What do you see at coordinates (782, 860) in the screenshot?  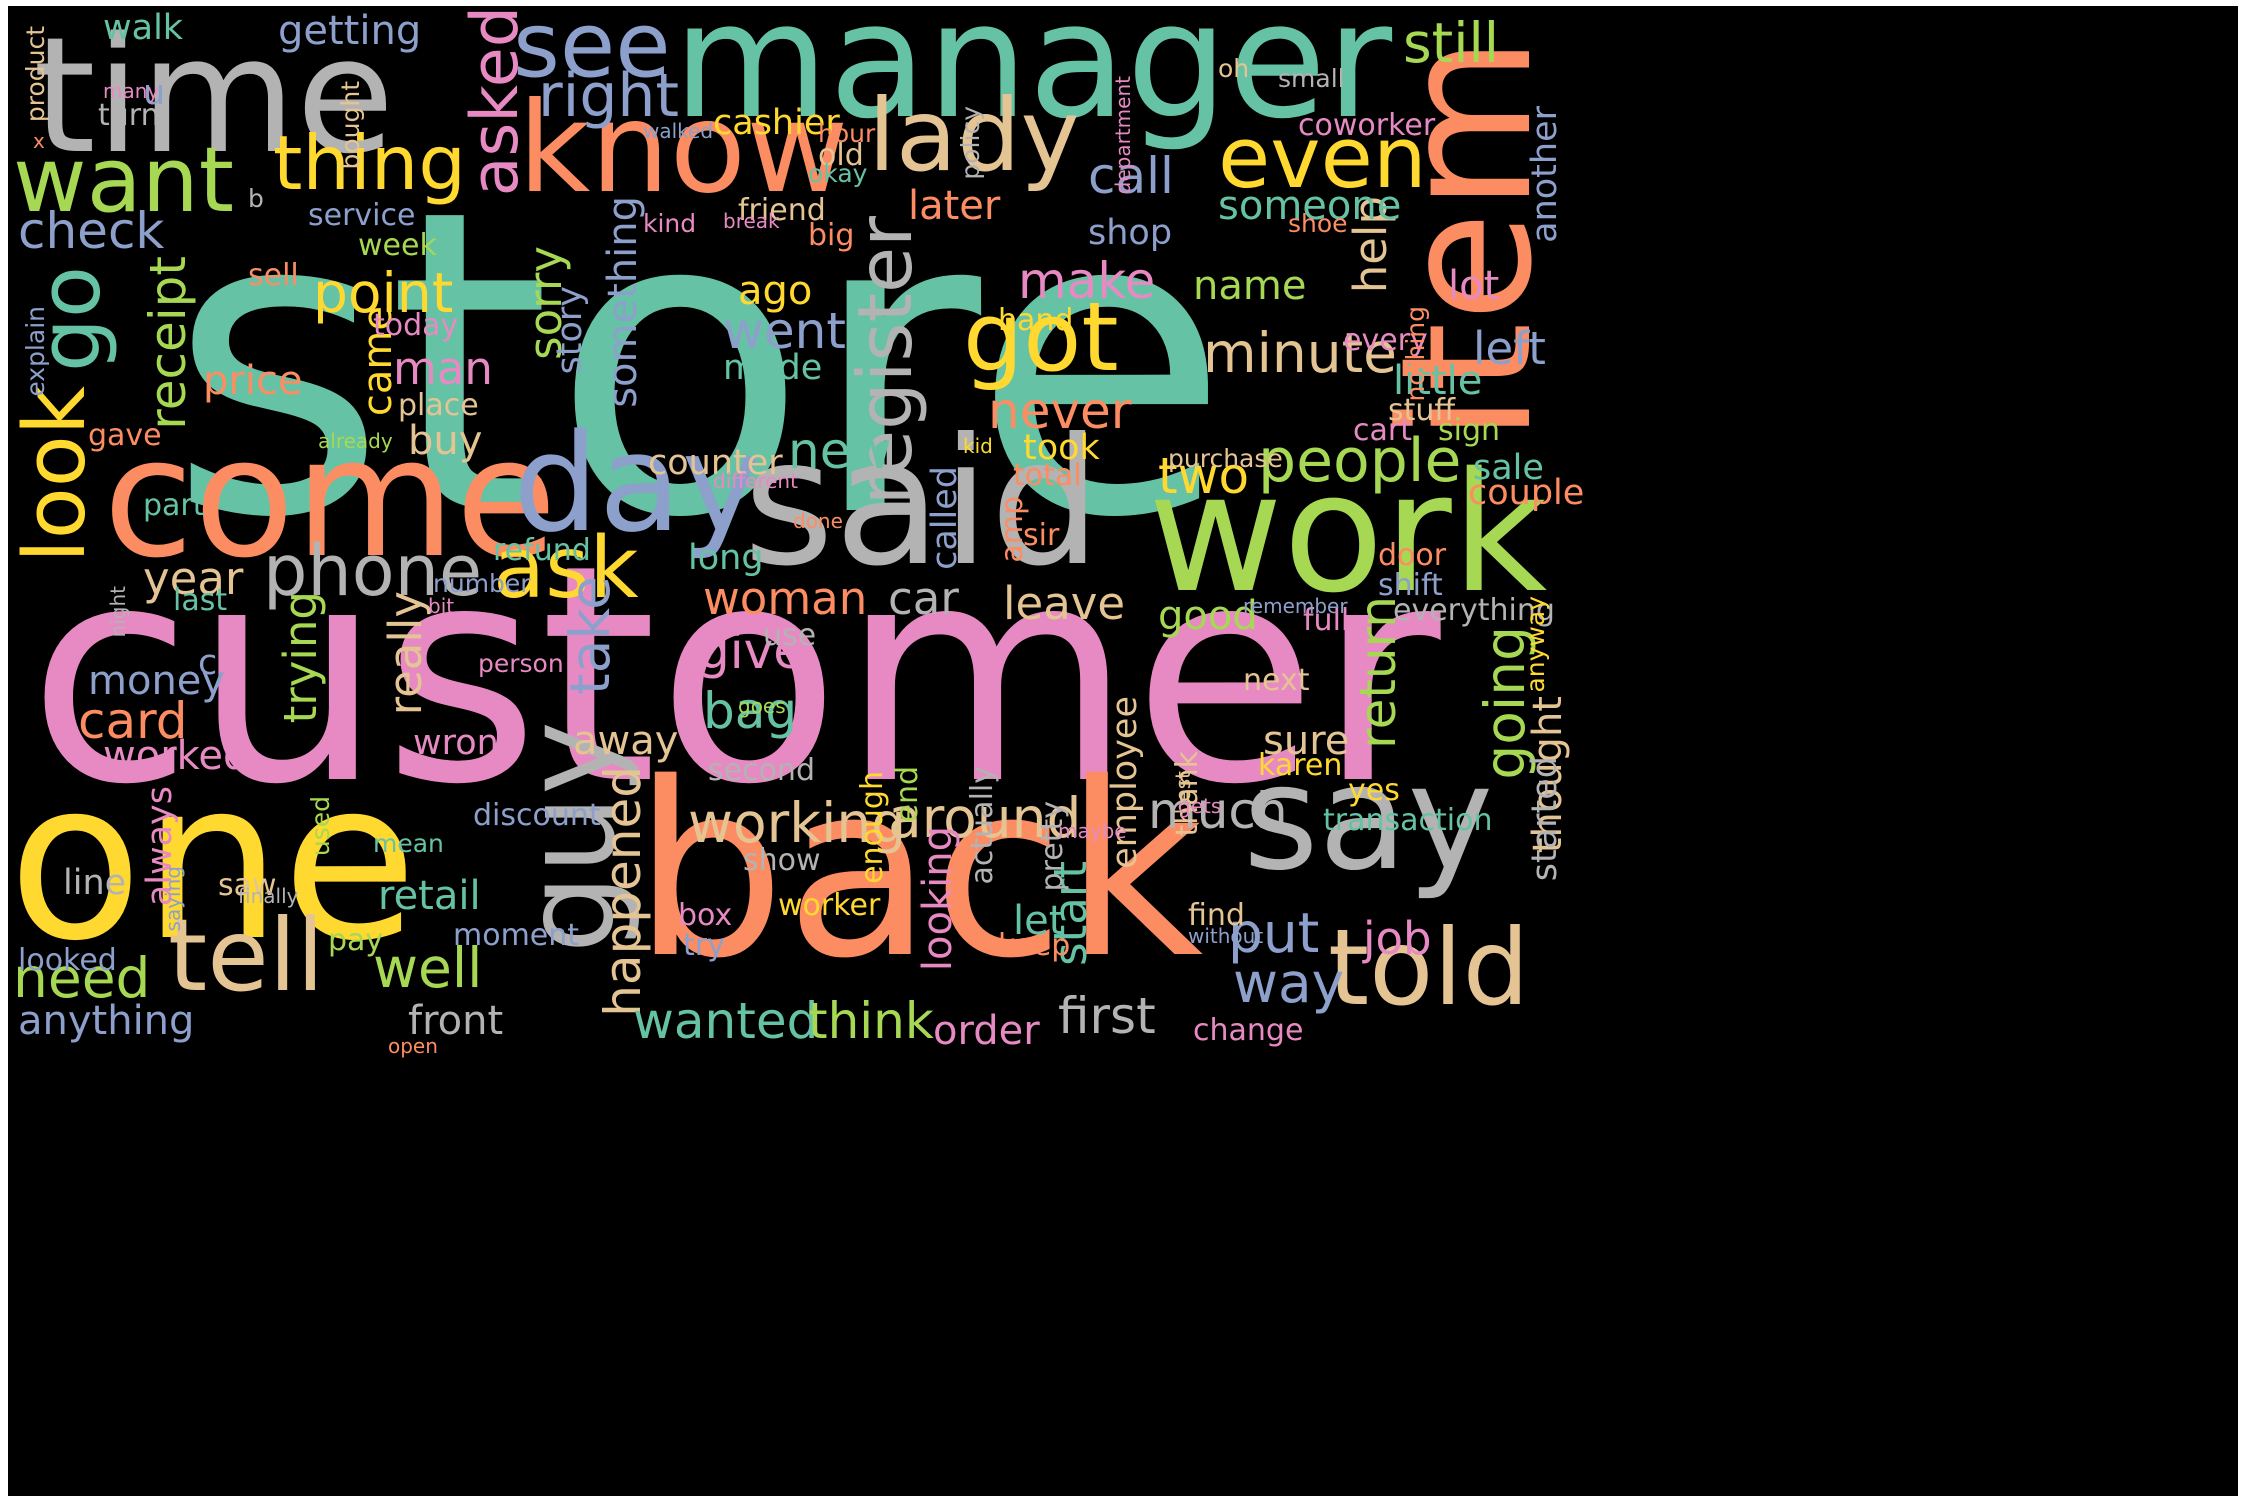 I see `word-show: show` at bounding box center [782, 860].